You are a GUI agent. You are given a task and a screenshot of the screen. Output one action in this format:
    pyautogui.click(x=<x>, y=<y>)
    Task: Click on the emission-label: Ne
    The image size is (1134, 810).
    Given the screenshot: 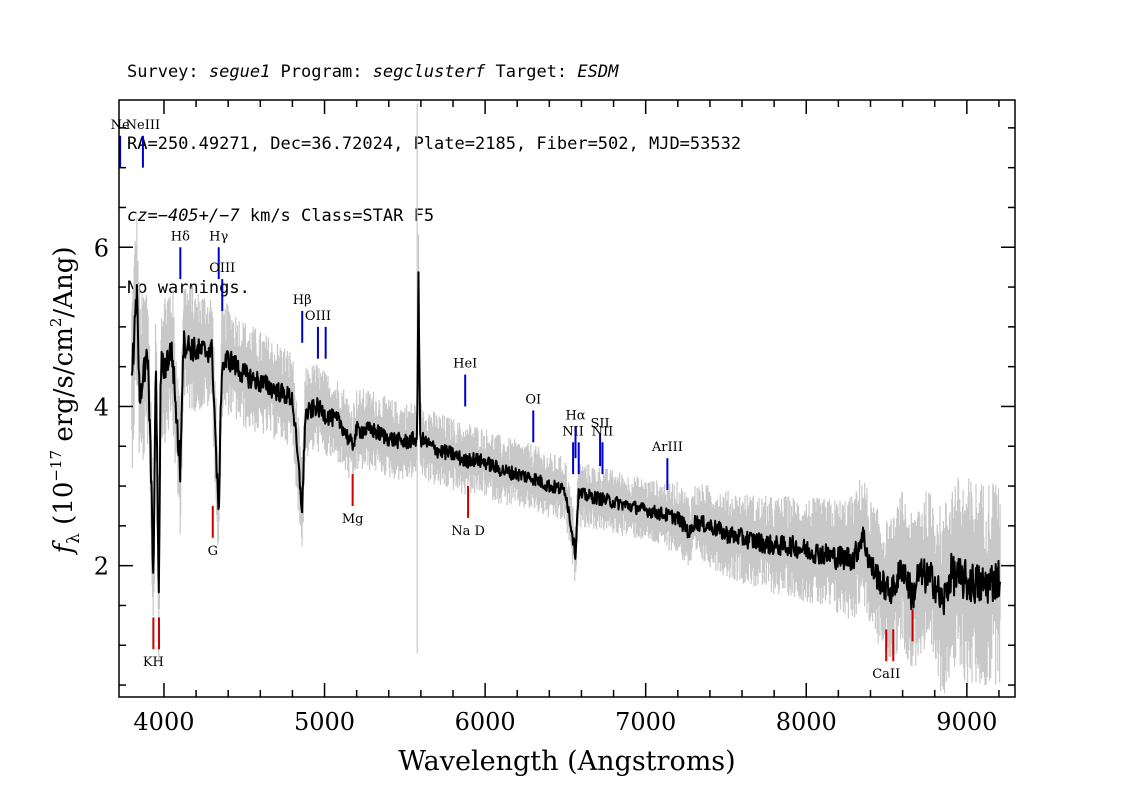 What is the action you would take?
    pyautogui.click(x=120, y=125)
    